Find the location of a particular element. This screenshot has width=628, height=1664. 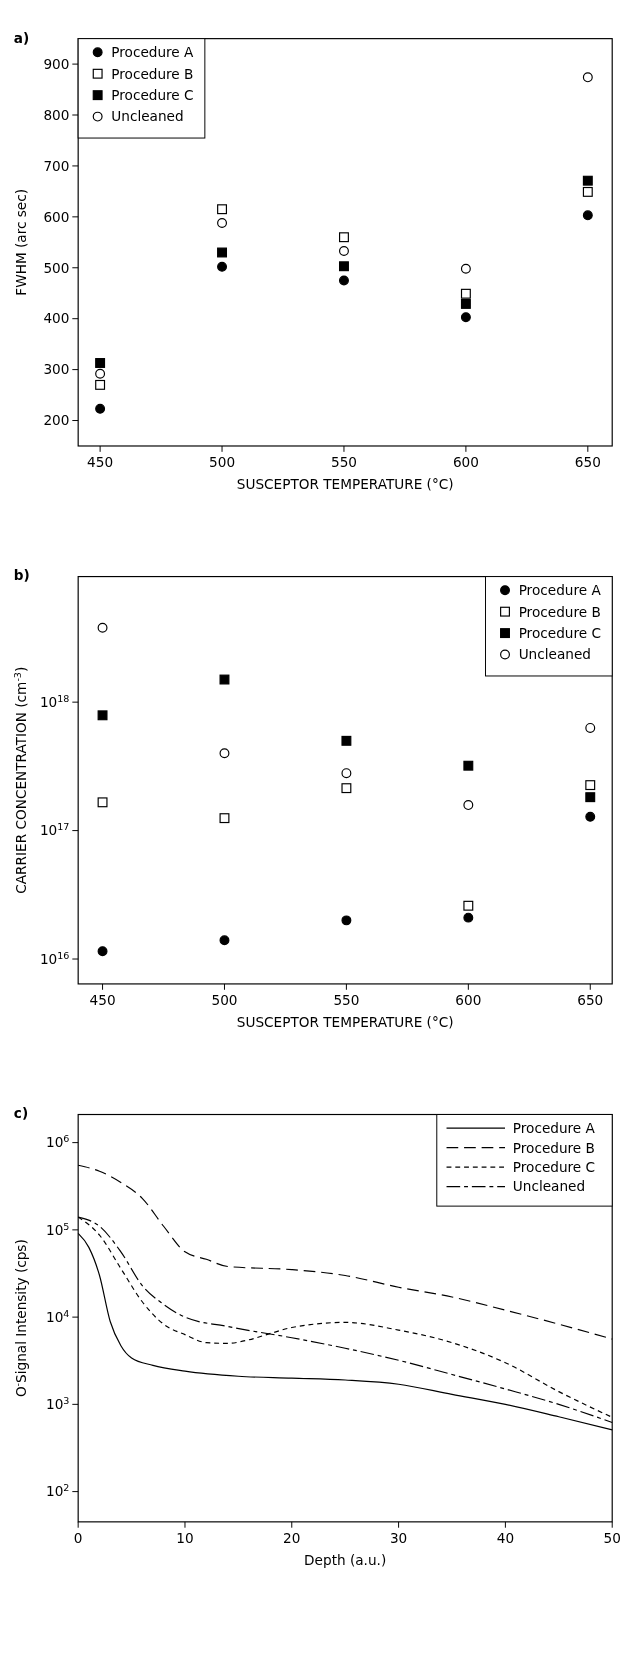

y-tick-label: 10$^{16}$ is located at coordinates (54, 958).